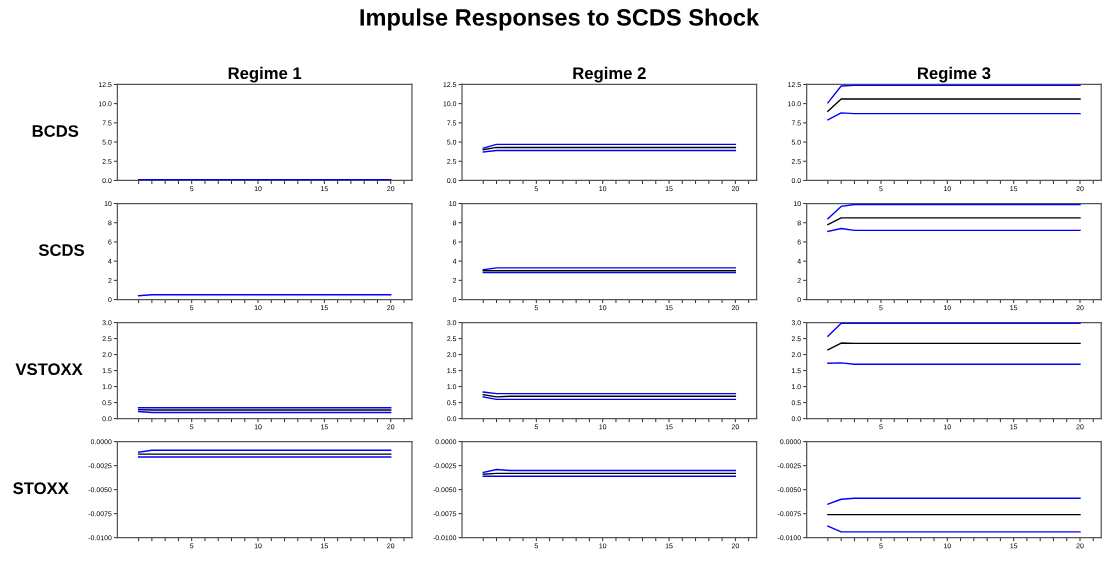 The width and height of the screenshot is (1118, 563). I want to click on y-axis-title: STOXX, so click(41, 488).